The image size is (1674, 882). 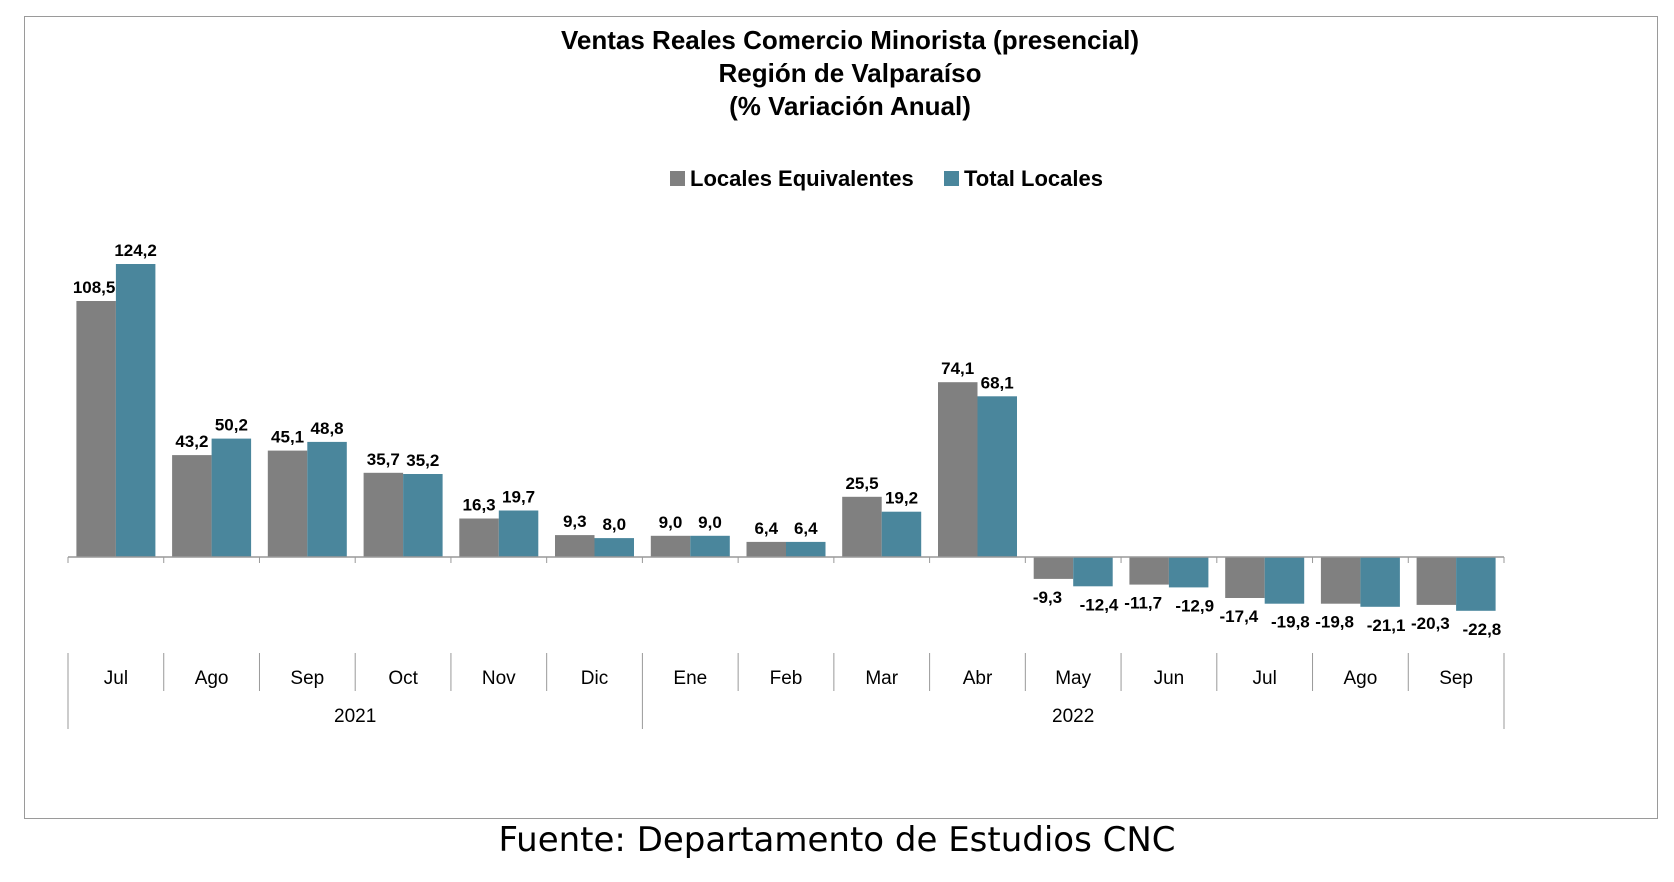 What do you see at coordinates (1239, 616) in the screenshot?
I see `data-label: -17,4` at bounding box center [1239, 616].